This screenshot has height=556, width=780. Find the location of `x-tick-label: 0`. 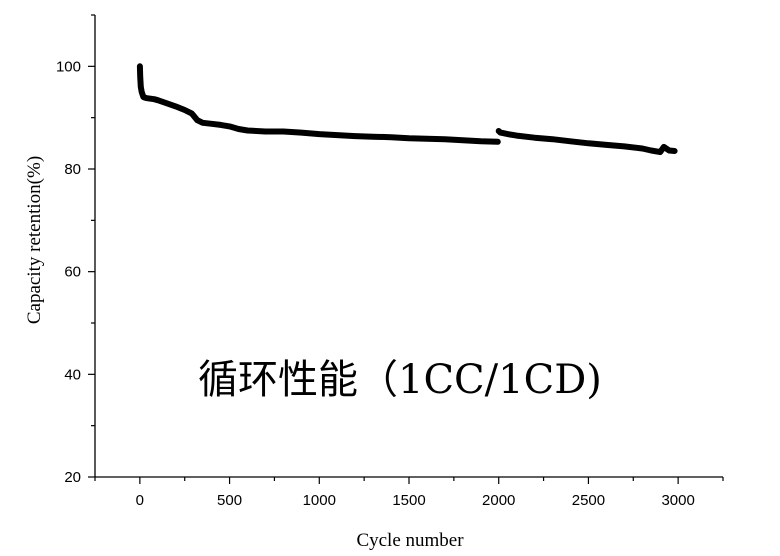

x-tick-label: 0 is located at coordinates (140, 500).